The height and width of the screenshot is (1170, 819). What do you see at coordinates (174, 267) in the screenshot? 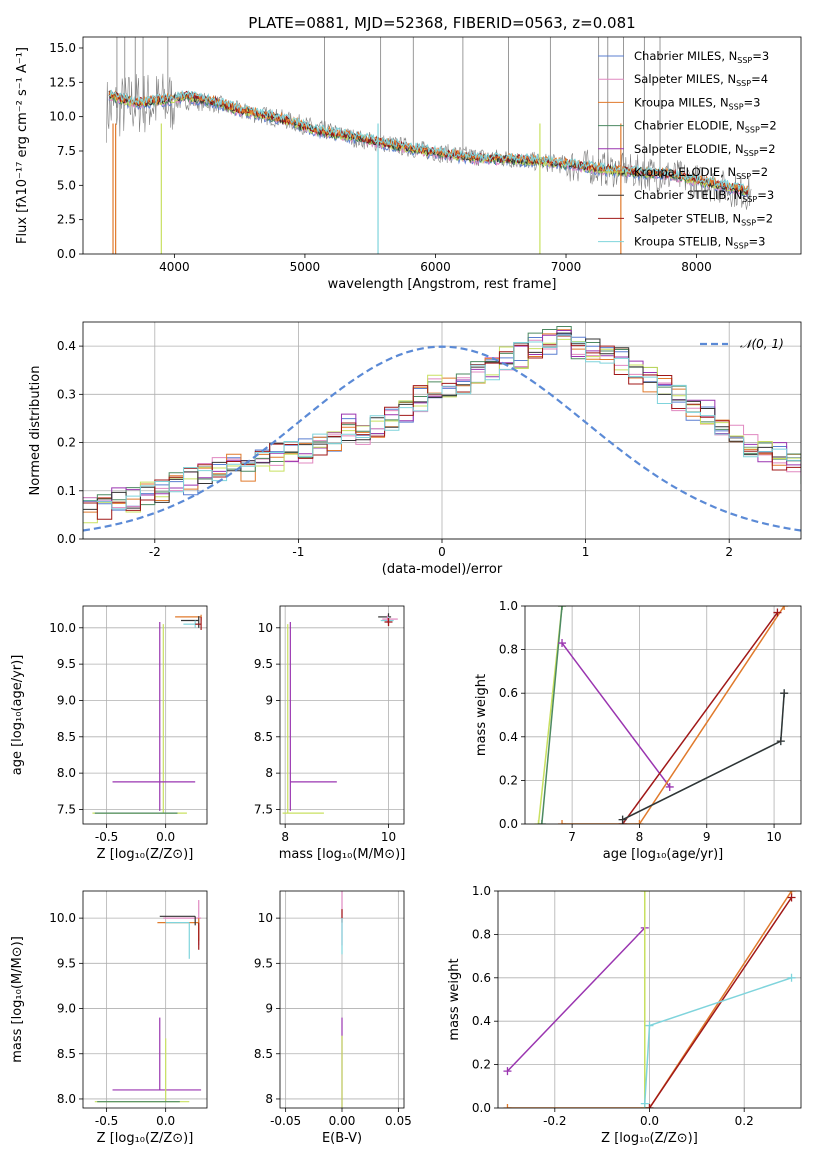
I see `x-tick-label: 4000` at bounding box center [174, 267].